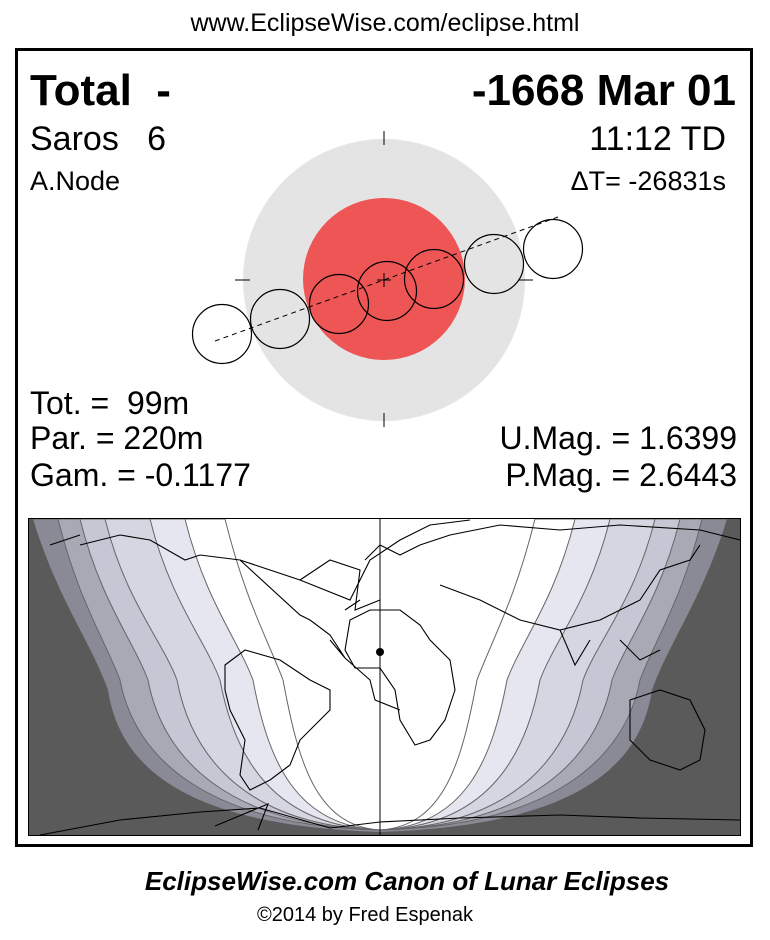 This screenshot has height=940, width=770. I want to click on moon-u1, so click(280, 319).